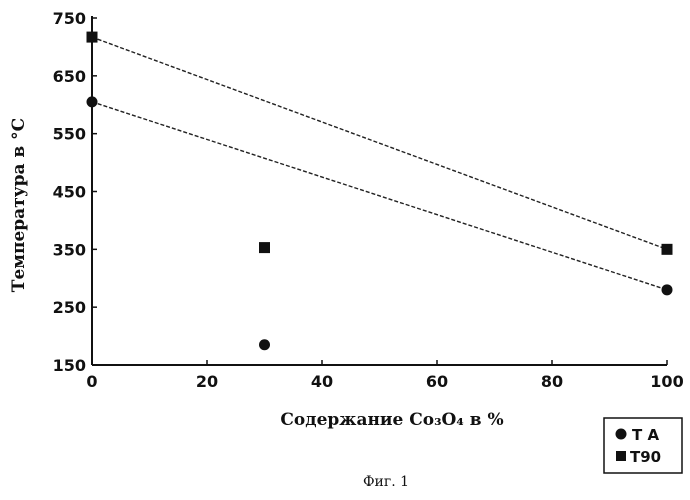 This screenshot has height=500, width=690. Describe the element at coordinates (19, 205) in the screenshot. I see `y-axis-title: Температура в °С` at that location.